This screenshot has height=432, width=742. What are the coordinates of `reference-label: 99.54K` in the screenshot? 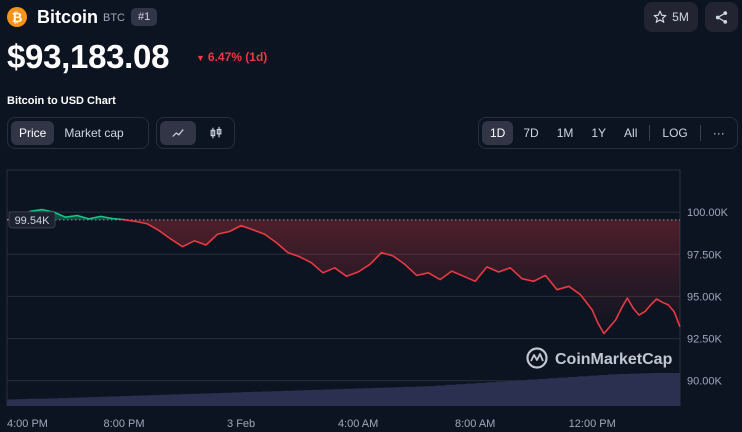 It's located at (33, 221).